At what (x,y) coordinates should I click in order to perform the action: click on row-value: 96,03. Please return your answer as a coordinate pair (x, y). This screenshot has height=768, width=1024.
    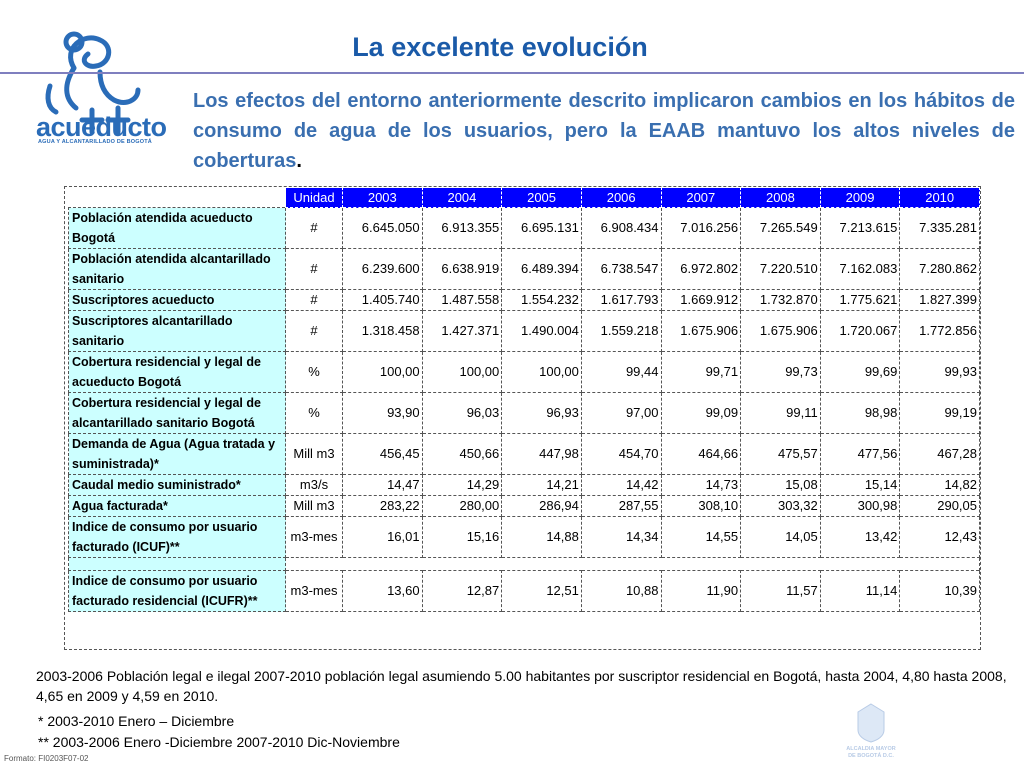
    Looking at the image, I should click on (462, 413).